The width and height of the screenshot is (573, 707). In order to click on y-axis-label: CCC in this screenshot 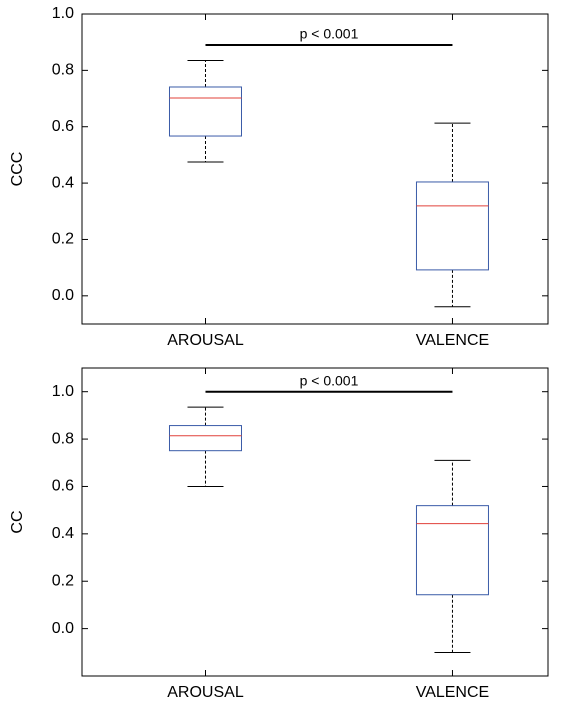, I will do `click(17, 169)`.